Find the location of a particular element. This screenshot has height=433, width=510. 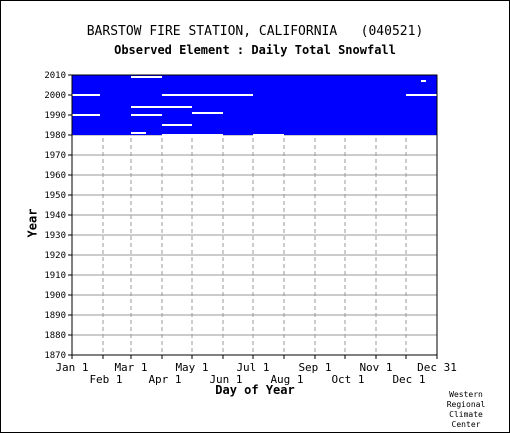

y-tick-label-1960: 1960 is located at coordinates (55, 176).